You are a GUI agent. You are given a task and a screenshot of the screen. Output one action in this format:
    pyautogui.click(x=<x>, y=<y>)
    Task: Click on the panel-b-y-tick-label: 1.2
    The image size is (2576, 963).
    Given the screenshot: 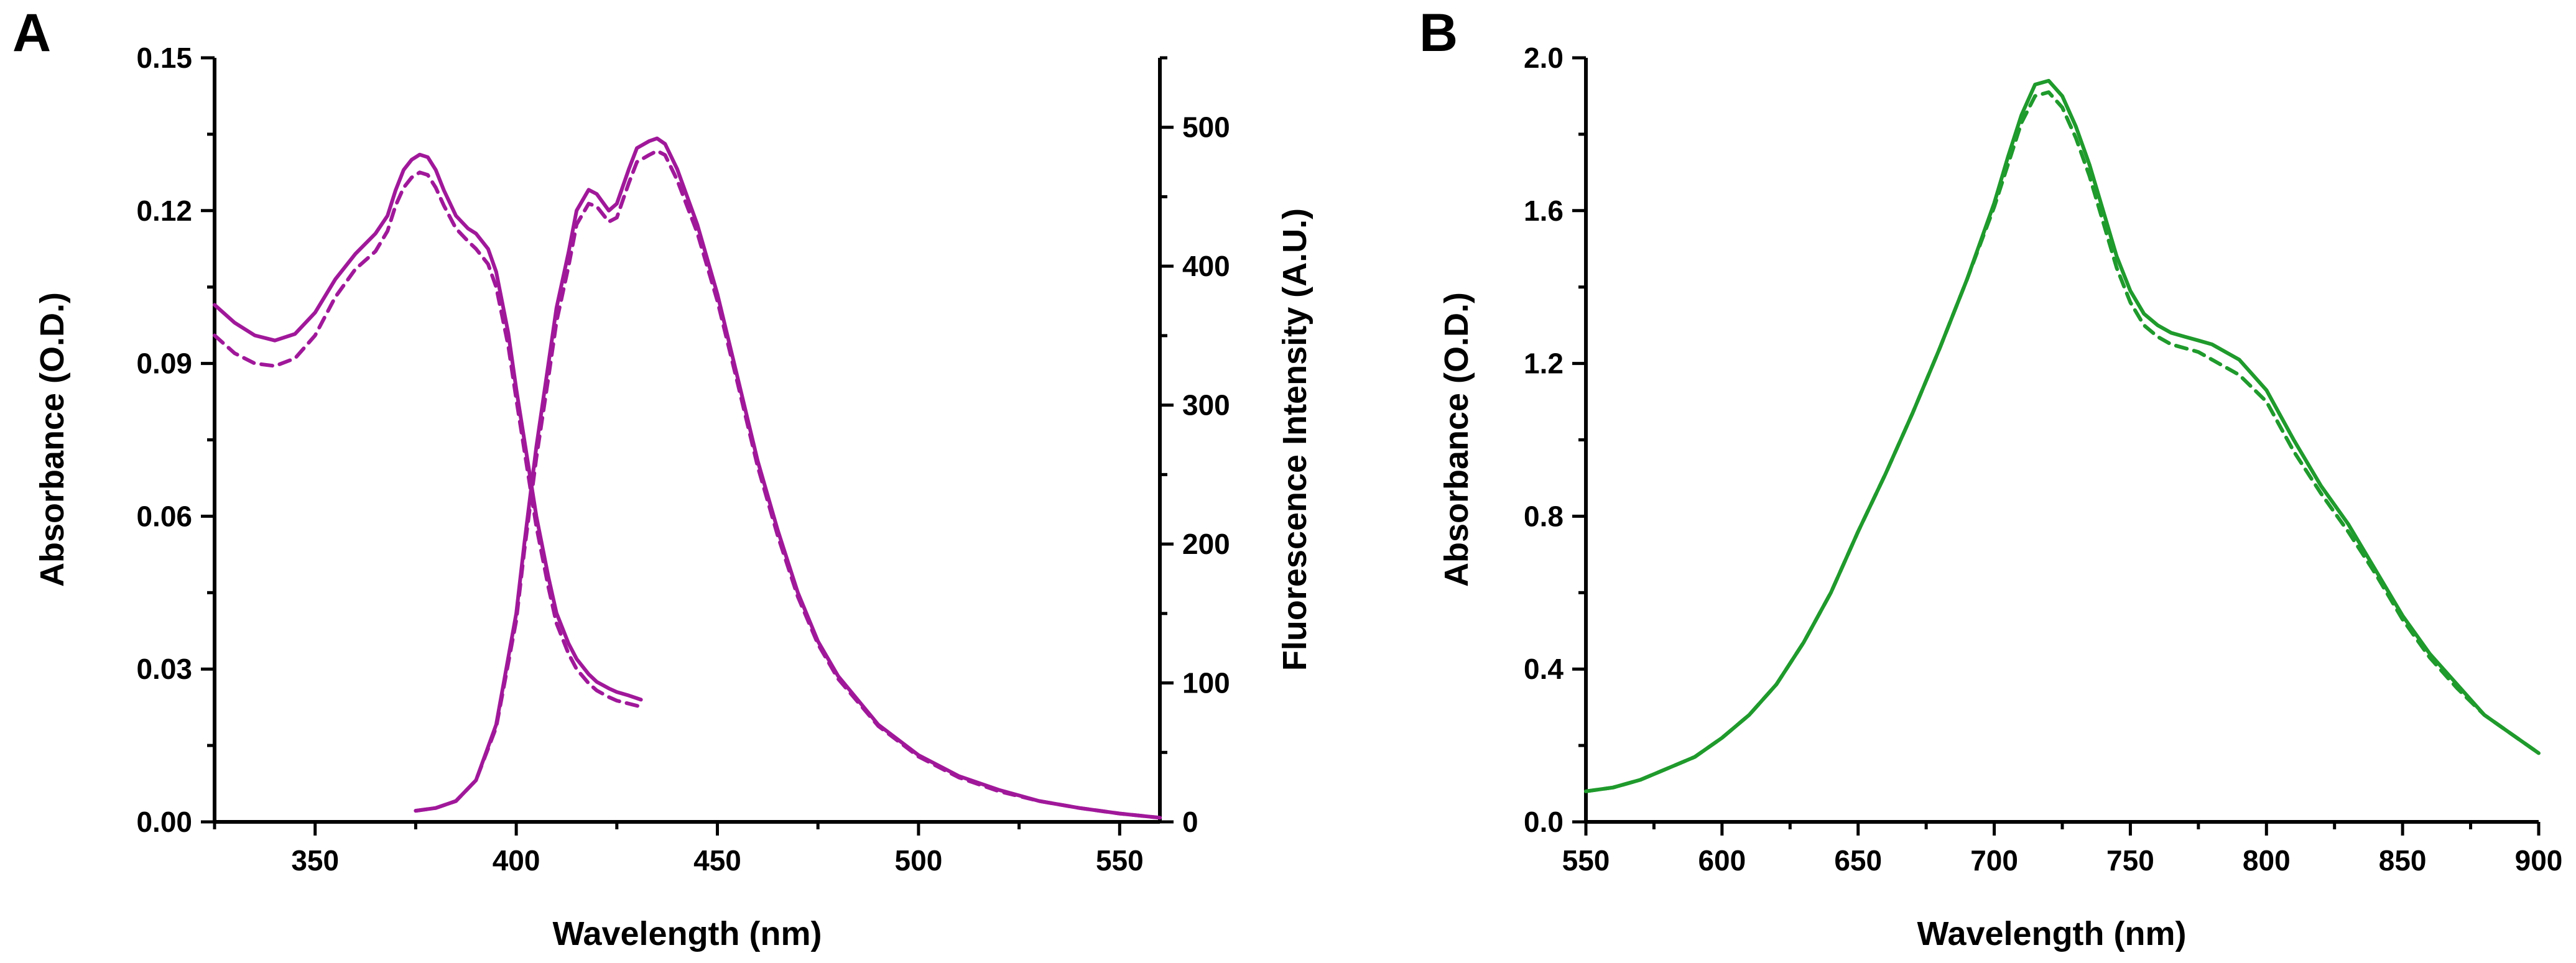 What is the action you would take?
    pyautogui.click(x=1544, y=364)
    